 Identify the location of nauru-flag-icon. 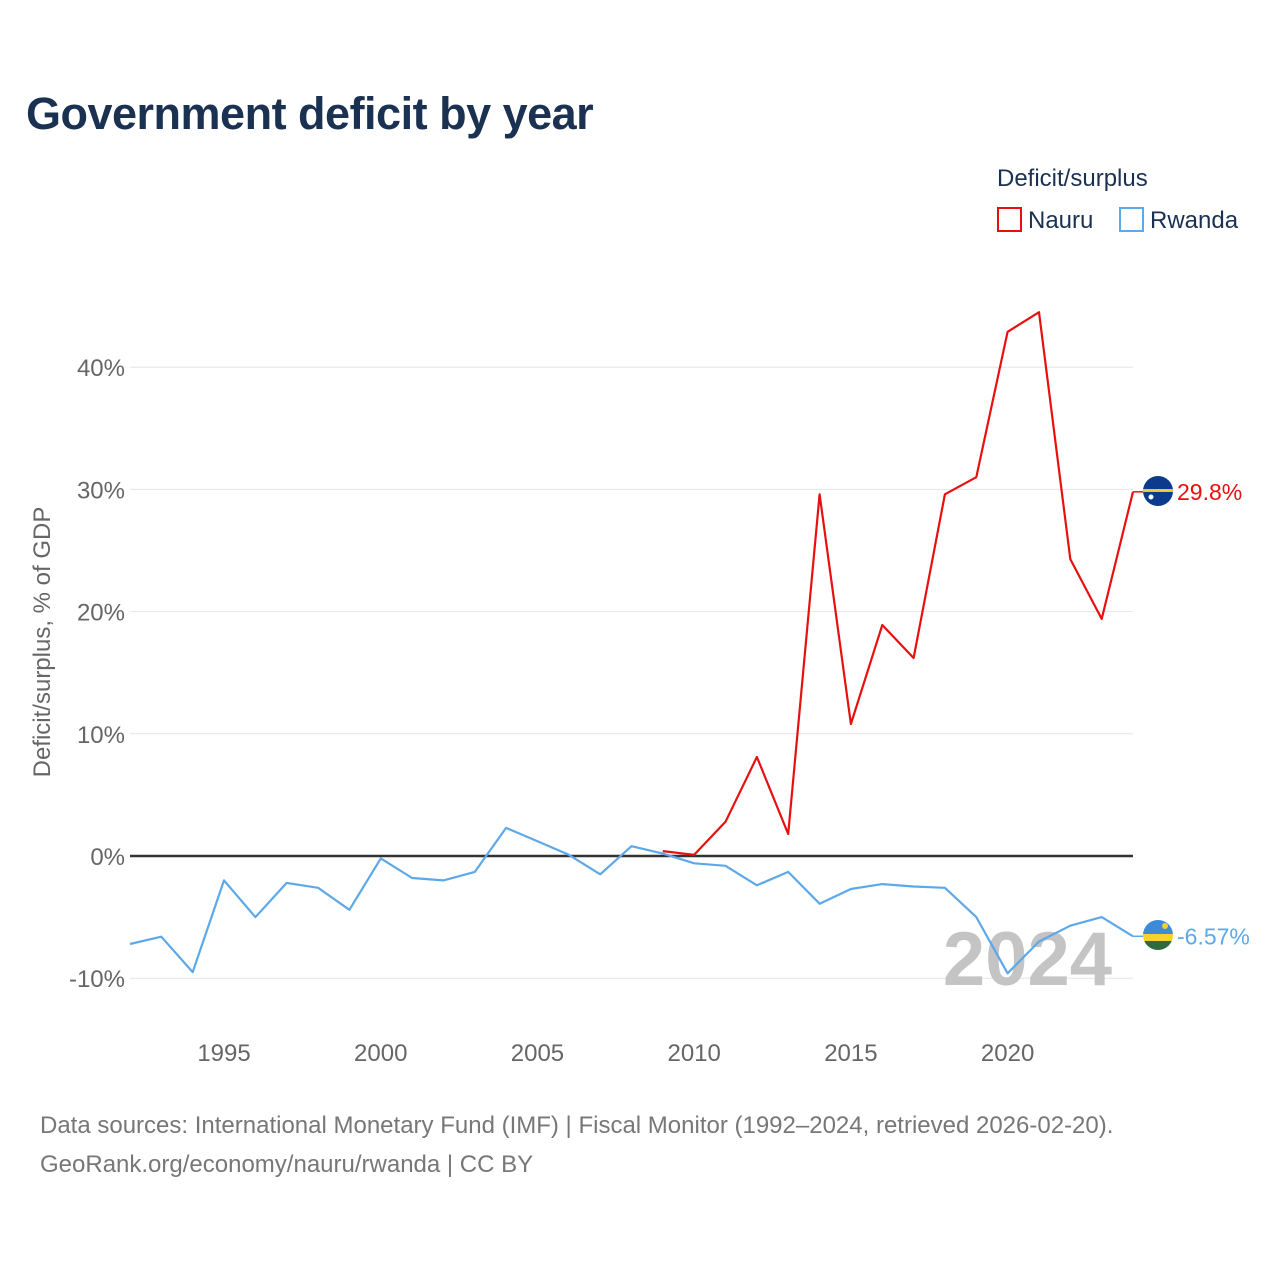
(1158, 491).